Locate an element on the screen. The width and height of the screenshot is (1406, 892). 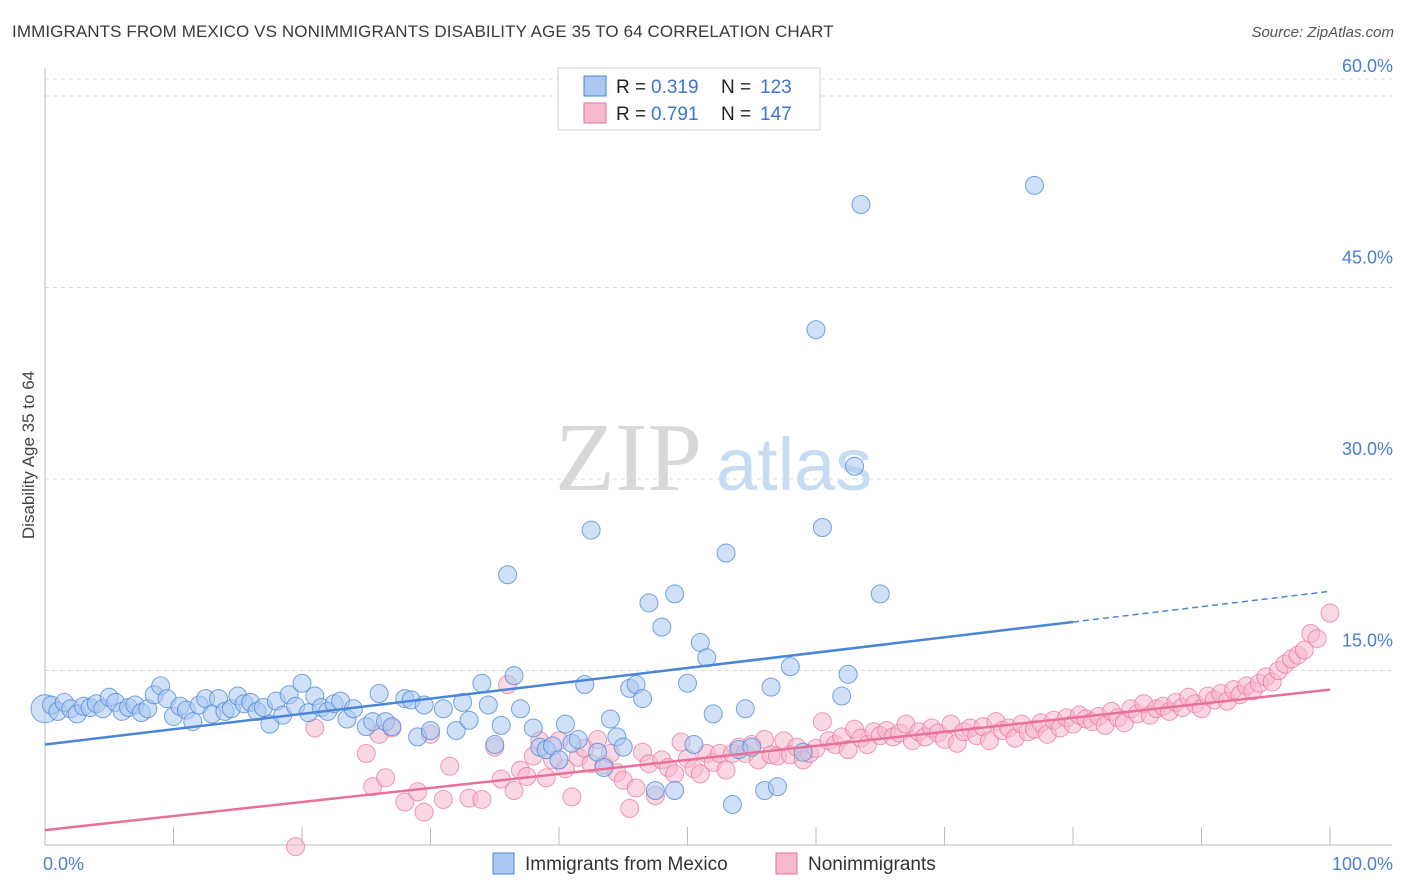
x-tick-label-end: 100.0% is located at coordinates (1362, 864).